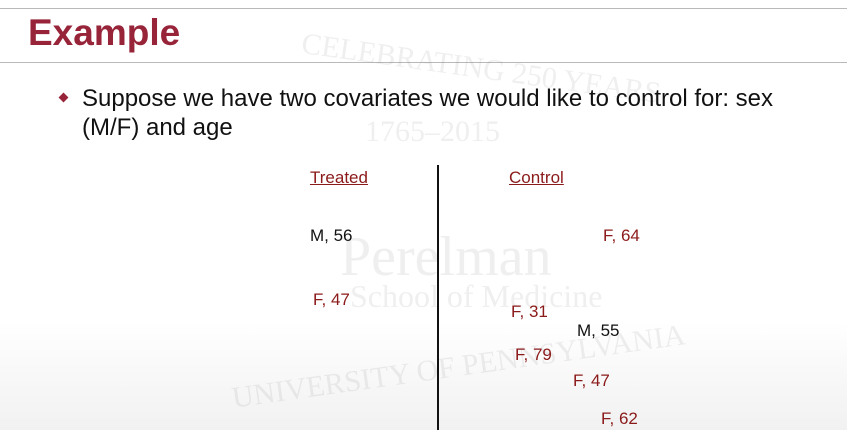  What do you see at coordinates (619, 418) in the screenshot?
I see `subject: F, 62` at bounding box center [619, 418].